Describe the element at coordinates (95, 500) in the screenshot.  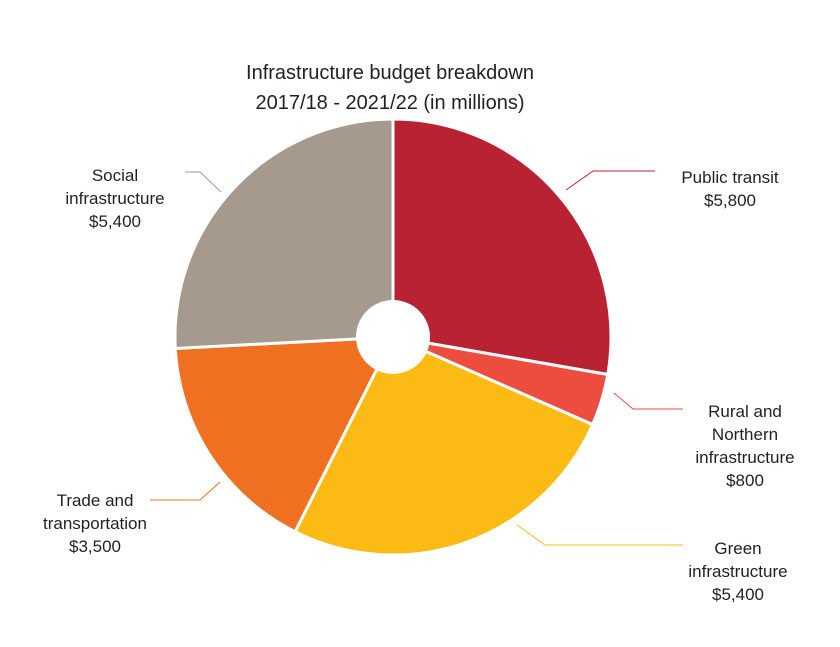
I see `label-name-line: Trade and` at that location.